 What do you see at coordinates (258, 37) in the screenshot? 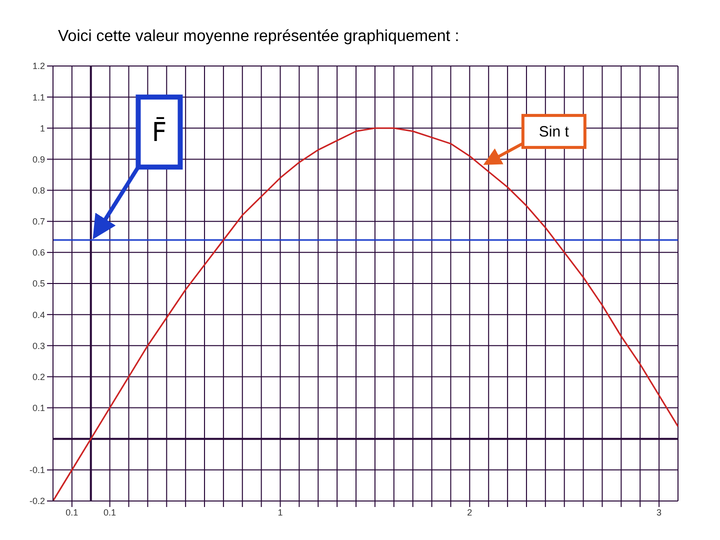
I see `chart-title: Voici cette valeur moyenne représentée graphiquement :` at bounding box center [258, 37].